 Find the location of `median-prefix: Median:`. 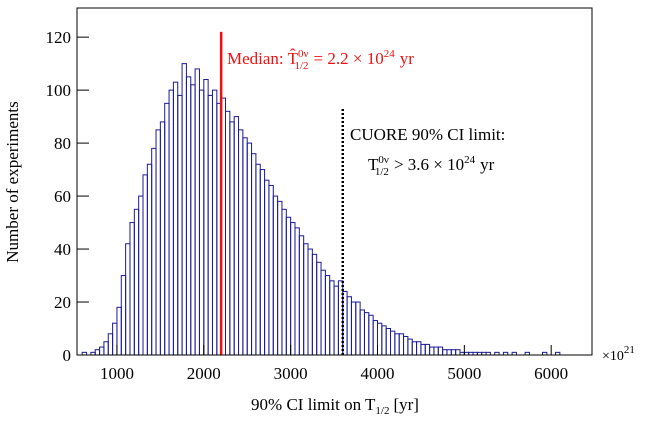

median-prefix: Median: is located at coordinates (255, 58).